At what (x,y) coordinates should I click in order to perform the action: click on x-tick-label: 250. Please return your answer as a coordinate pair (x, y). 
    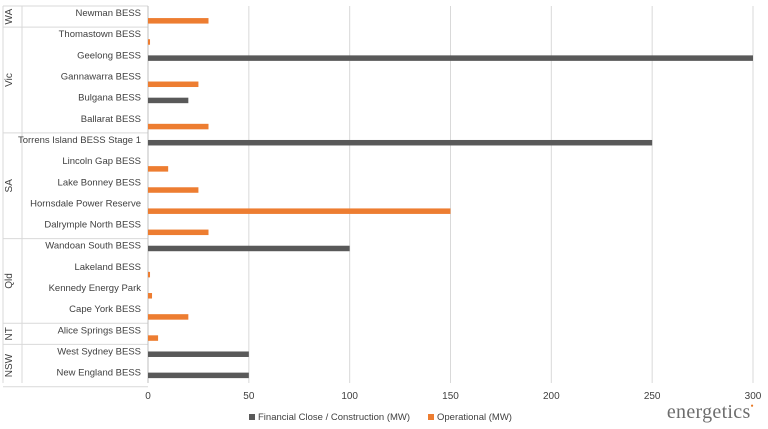
    Looking at the image, I should click on (652, 396).